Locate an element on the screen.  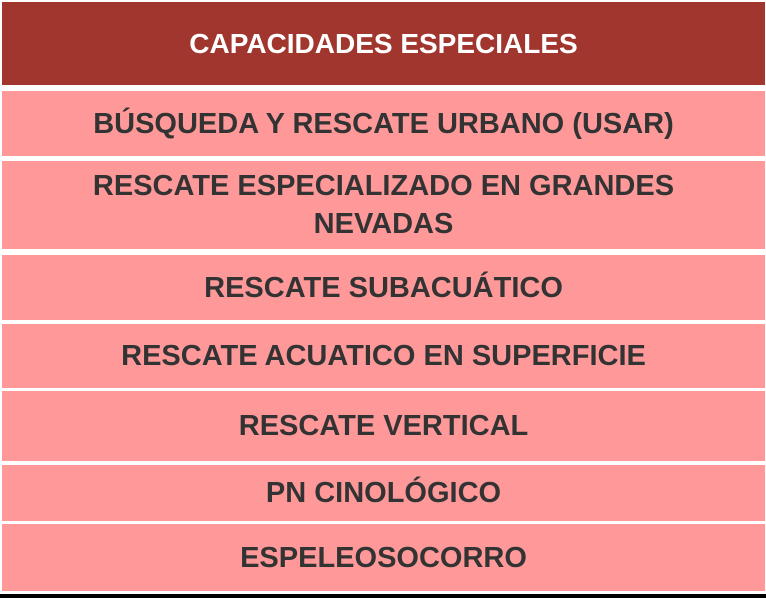
table-row: ESPELEOSOCORRO is located at coordinates (383, 557).